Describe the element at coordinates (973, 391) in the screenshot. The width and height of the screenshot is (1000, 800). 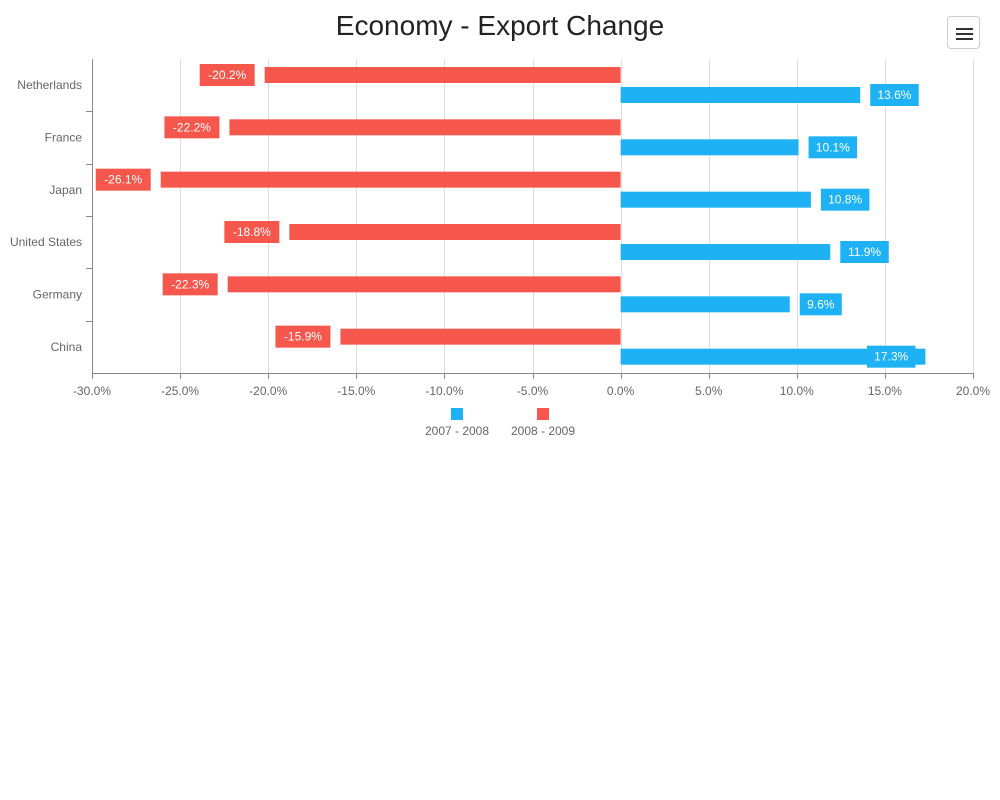
I see `x-tick-label: 20.0%` at that location.